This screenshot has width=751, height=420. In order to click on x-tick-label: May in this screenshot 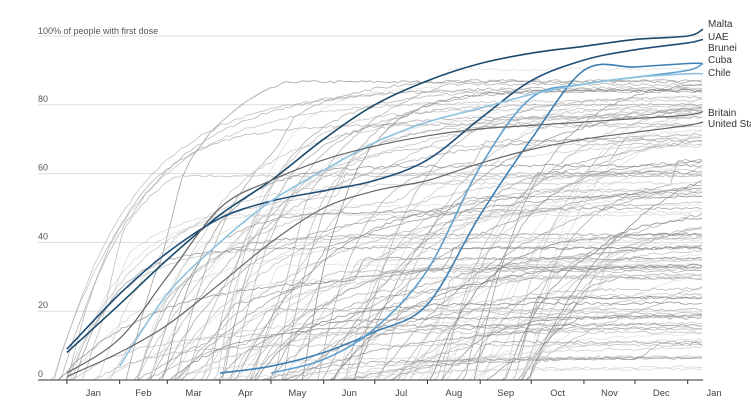, I will do `click(297, 393)`.